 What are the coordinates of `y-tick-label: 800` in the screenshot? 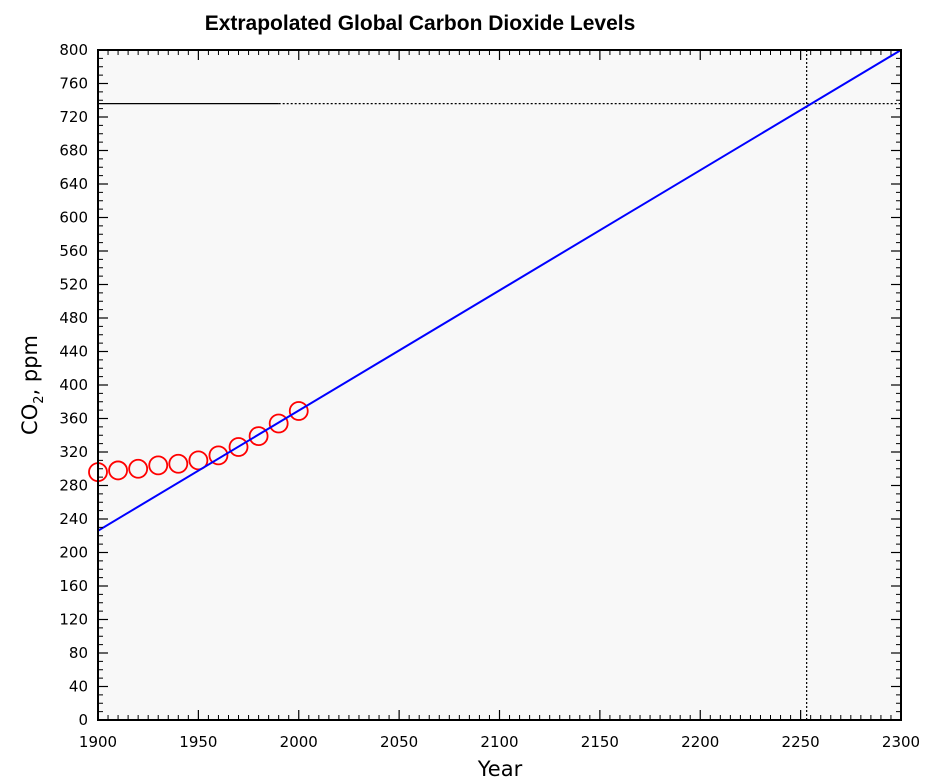 It's located at (73, 50).